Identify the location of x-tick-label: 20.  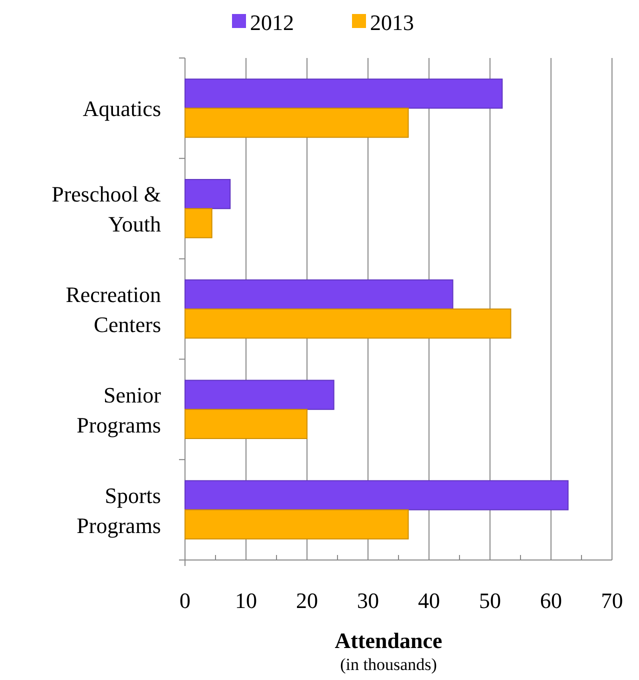
(307, 600).